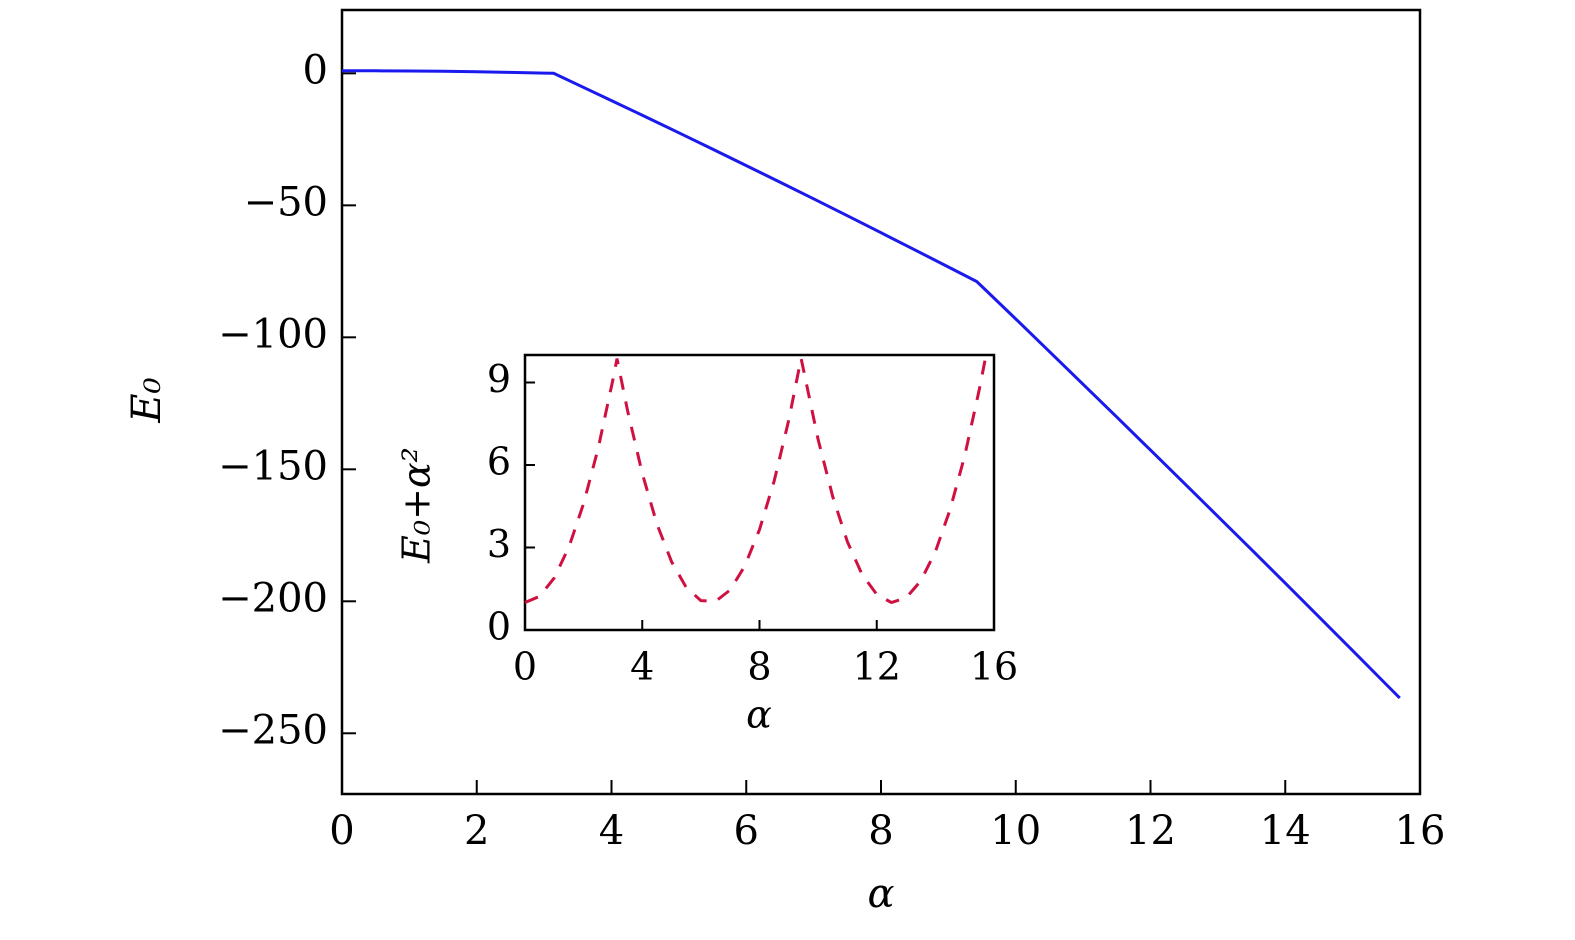 The width and height of the screenshot is (1575, 940). Describe the element at coordinates (1285, 831) in the screenshot. I see `x-tick-label: 14` at that location.